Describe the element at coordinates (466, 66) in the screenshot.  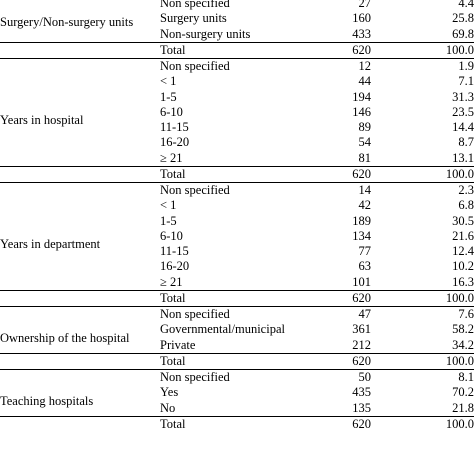
I see `percent-cell: 1.9` at that location.